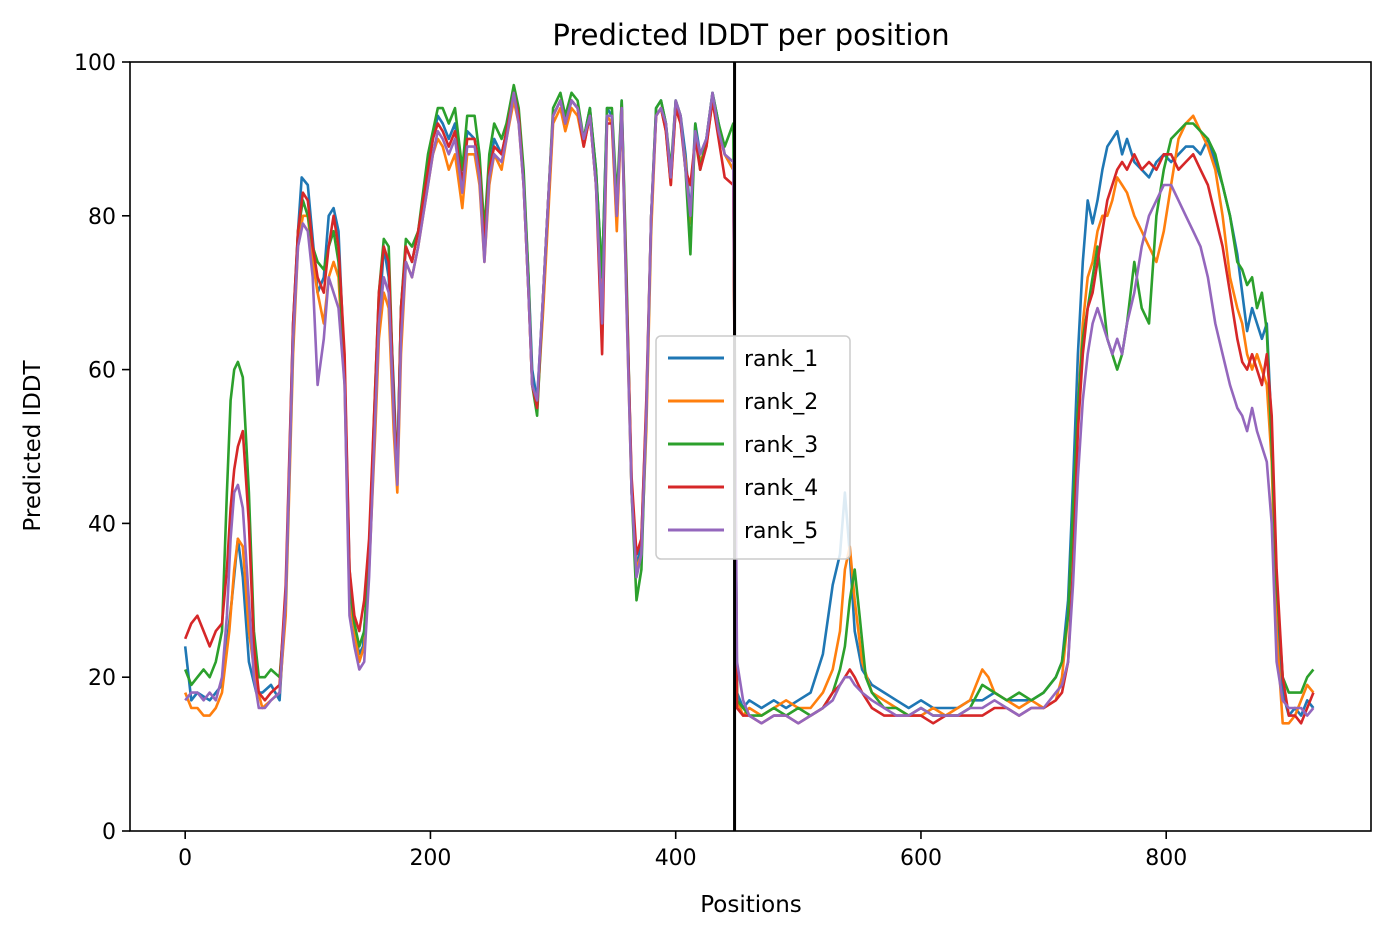  Describe the element at coordinates (33, 445) in the screenshot. I see `y-axis-label: Predicted lDDT` at that location.